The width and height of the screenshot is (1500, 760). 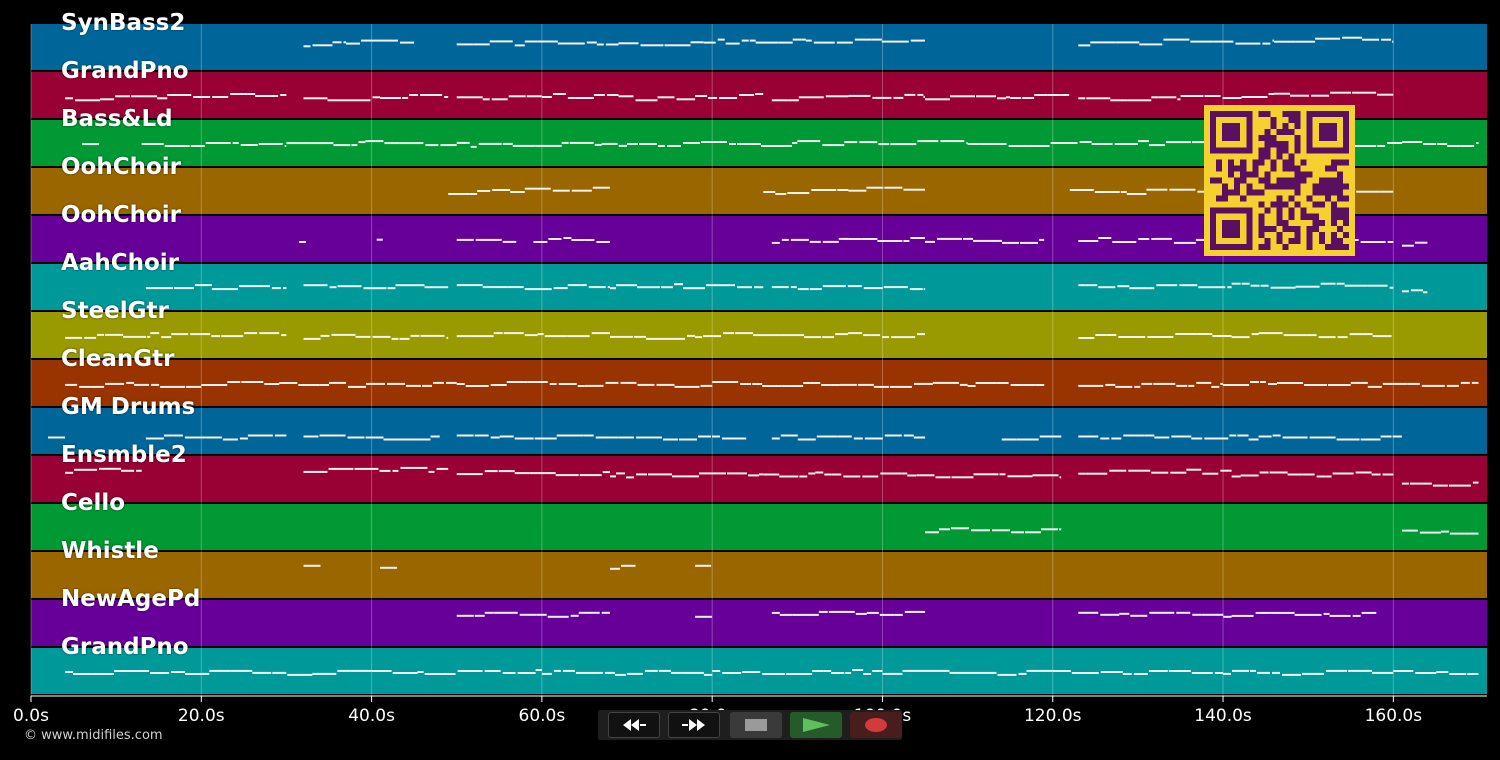 What do you see at coordinates (634, 725) in the screenshot?
I see `rewind-button` at bounding box center [634, 725].